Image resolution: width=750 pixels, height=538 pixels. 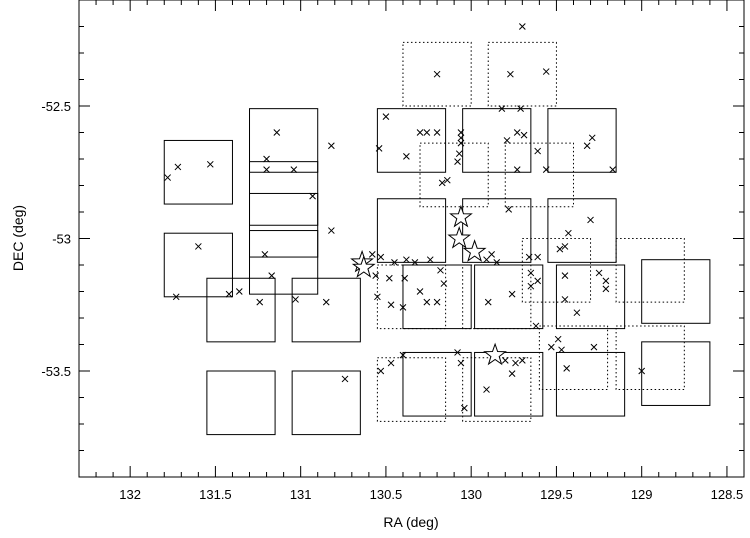 I want to click on x-tick-label: 132, so click(x=130, y=494).